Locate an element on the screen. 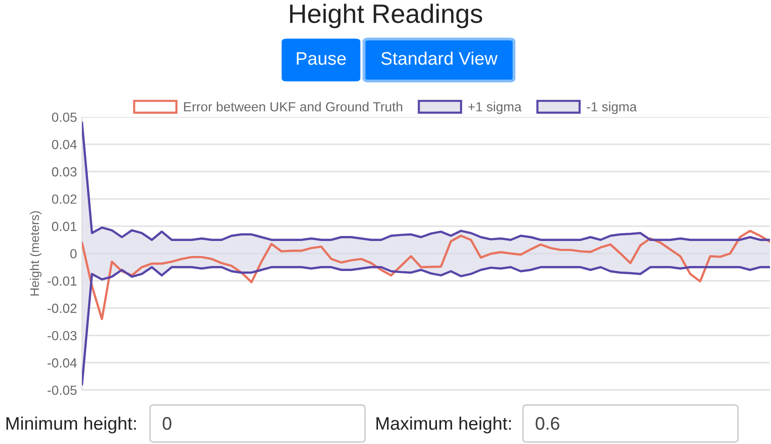 This screenshot has width=771, height=444. text: 0.6 is located at coordinates (548, 423).